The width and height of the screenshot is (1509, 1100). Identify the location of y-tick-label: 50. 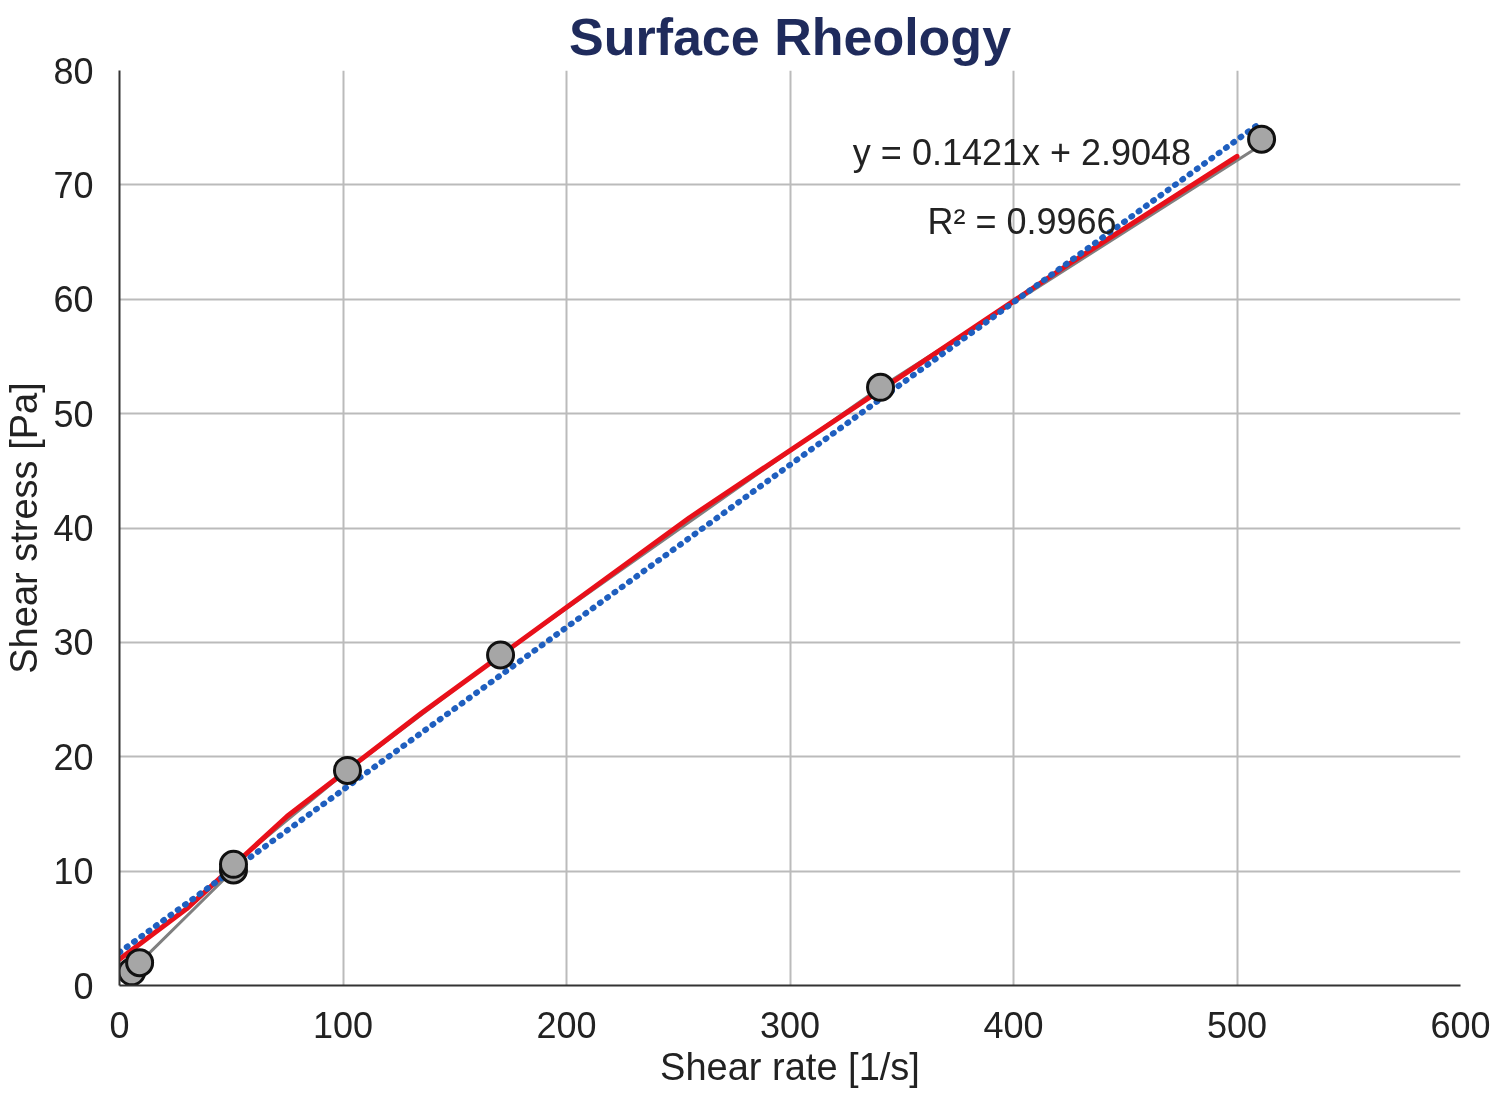
(73, 414).